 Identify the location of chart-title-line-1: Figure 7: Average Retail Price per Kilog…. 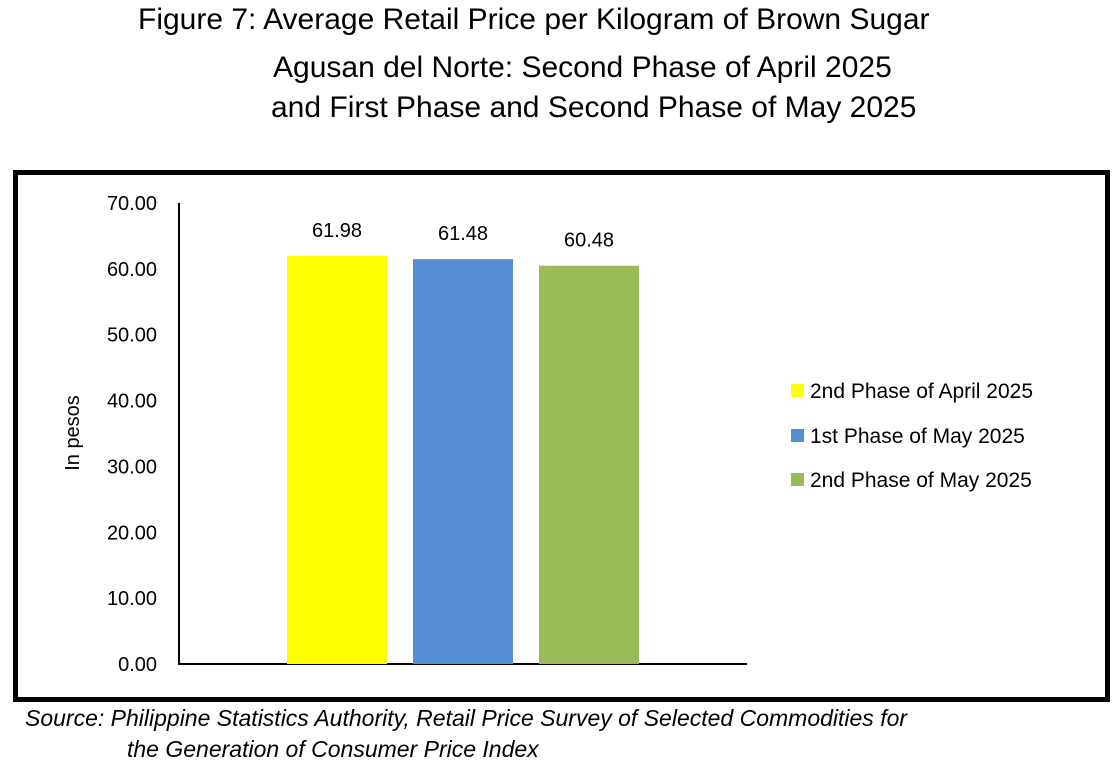
(534, 19).